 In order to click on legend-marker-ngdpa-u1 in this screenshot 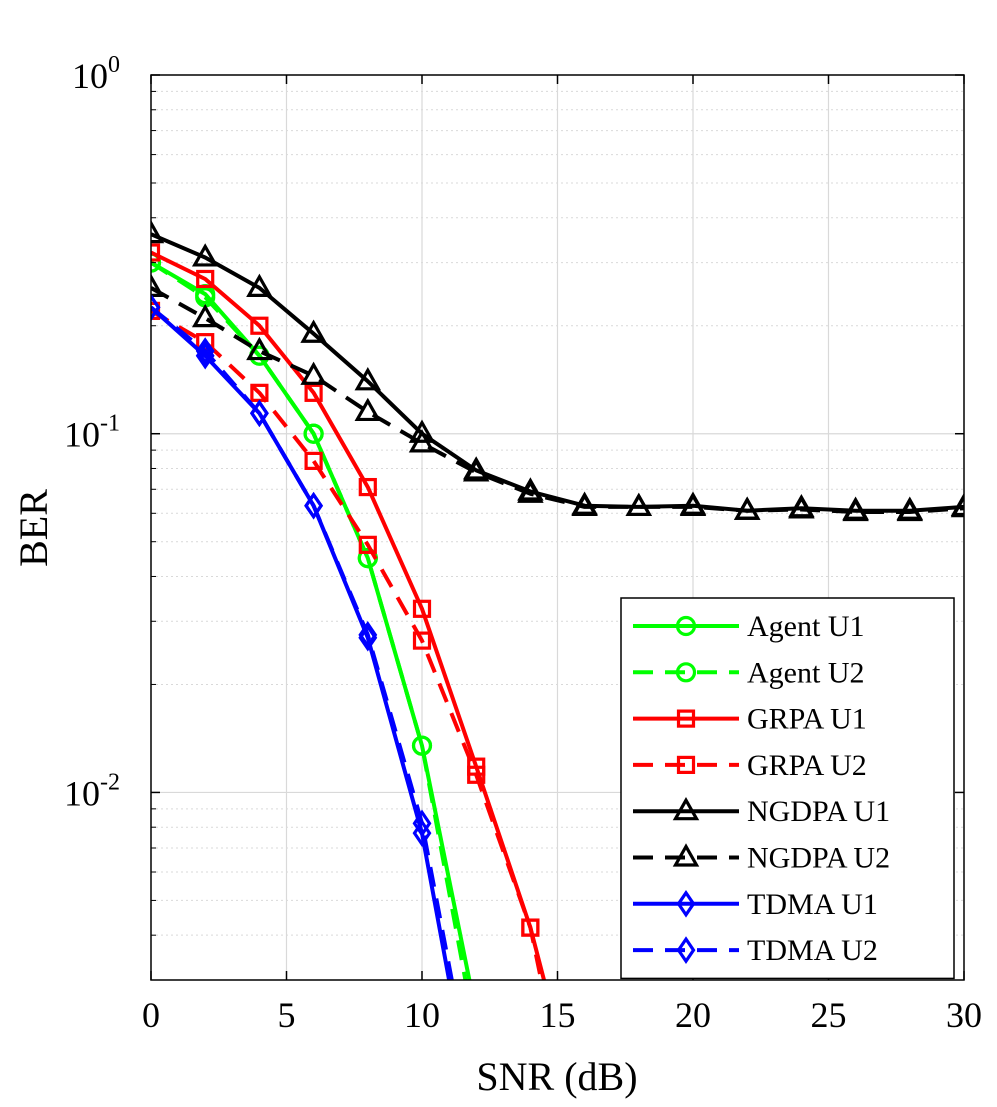, I will do `click(686, 808)`.